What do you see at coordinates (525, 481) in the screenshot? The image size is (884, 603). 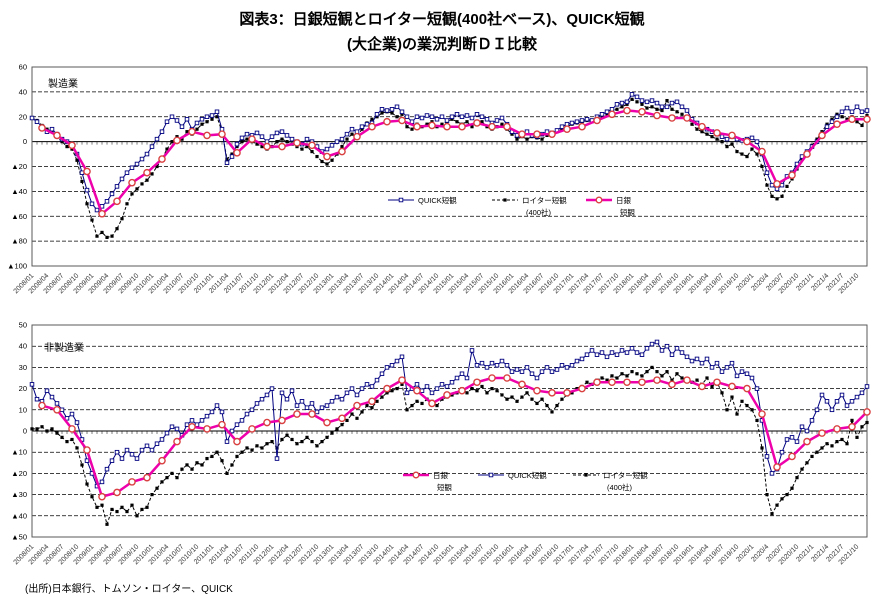 I see `legend: 日銀短観 QUICK短観 ロイター短観 (400社)` at bounding box center [525, 481].